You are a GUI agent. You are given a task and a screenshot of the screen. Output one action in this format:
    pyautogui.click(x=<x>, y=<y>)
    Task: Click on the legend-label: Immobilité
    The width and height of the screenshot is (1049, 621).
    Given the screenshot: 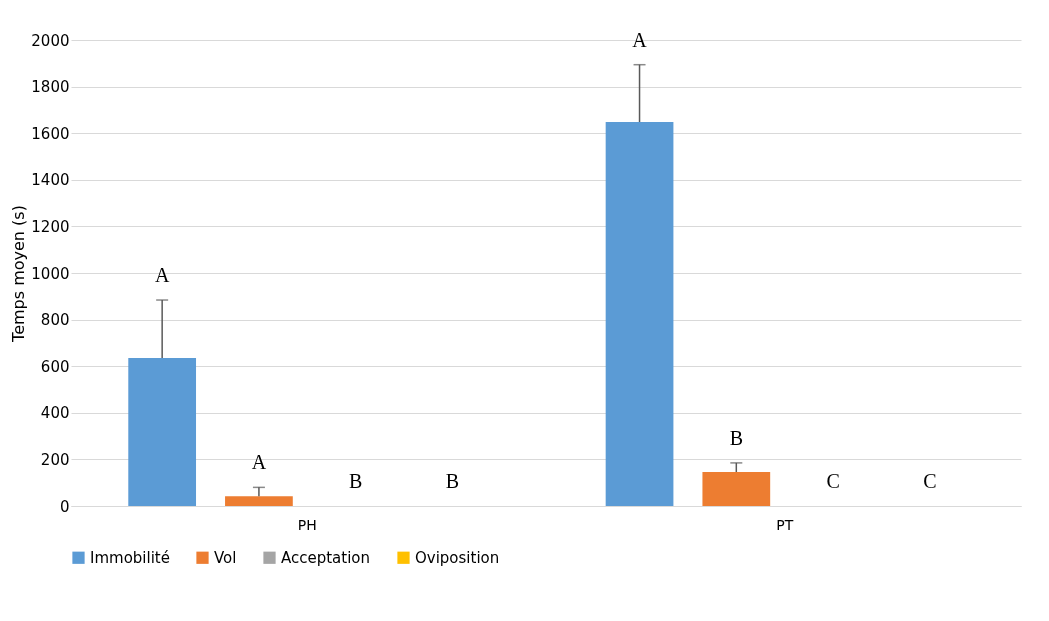 What is the action you would take?
    pyautogui.click(x=130, y=557)
    